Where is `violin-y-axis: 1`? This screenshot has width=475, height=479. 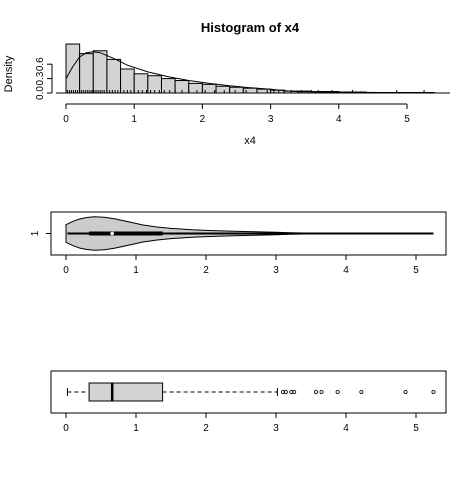 violin-y-axis: 1 is located at coordinates (40, 233).